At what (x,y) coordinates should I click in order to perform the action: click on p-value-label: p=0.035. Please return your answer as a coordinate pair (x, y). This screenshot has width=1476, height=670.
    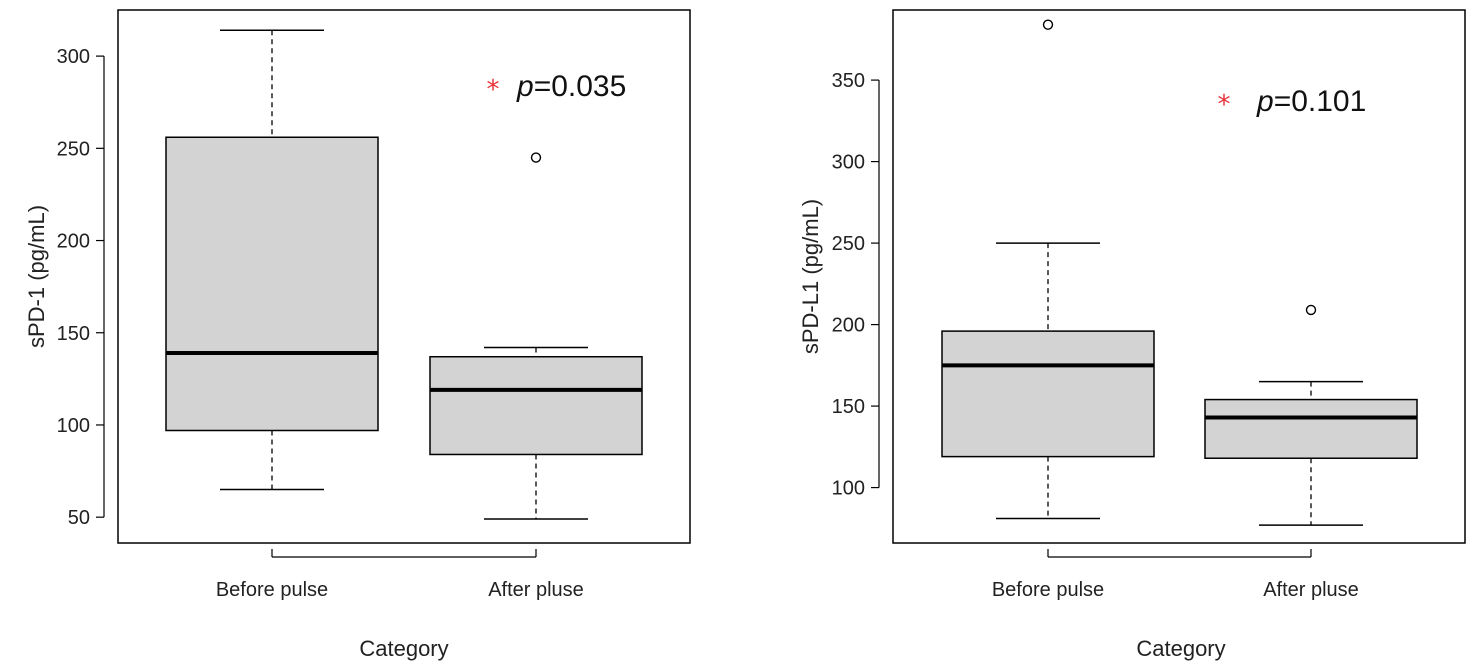
    Looking at the image, I should click on (571, 86).